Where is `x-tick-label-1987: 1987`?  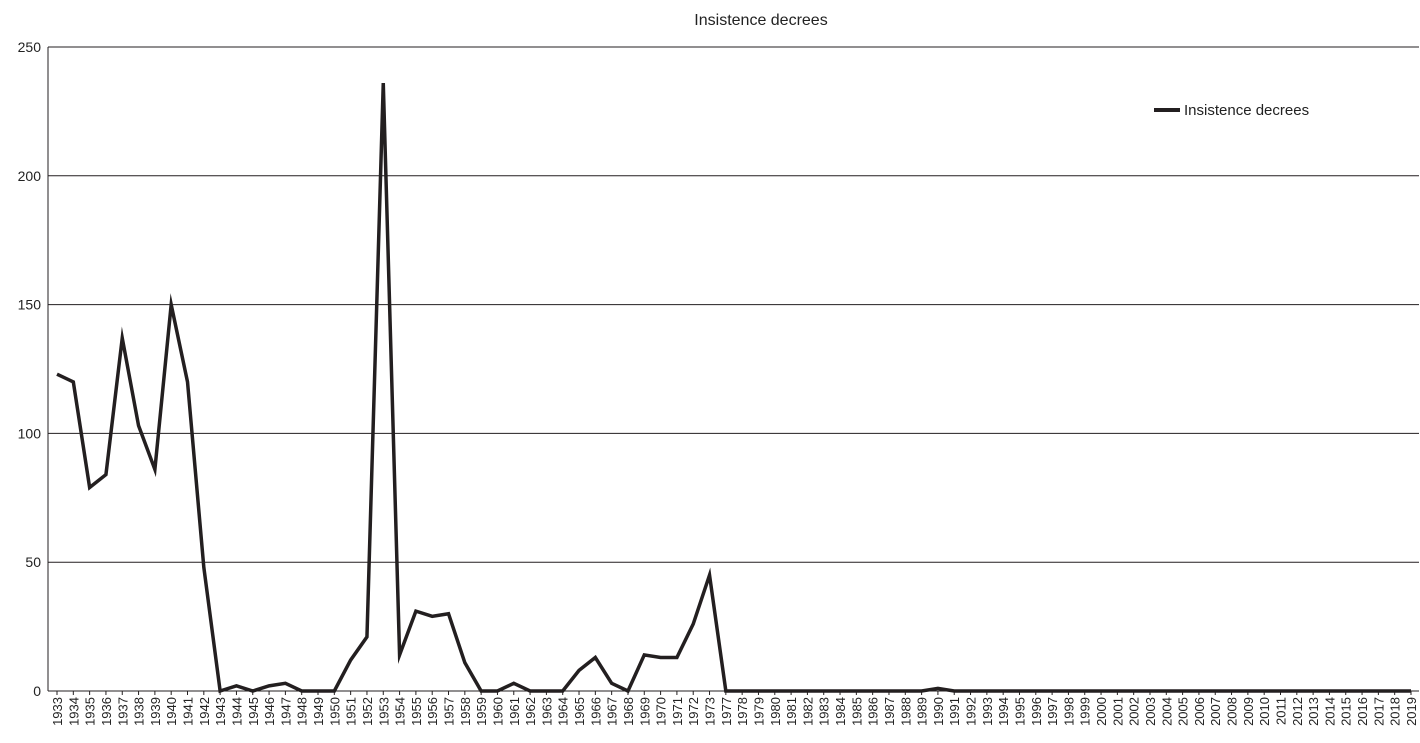 x-tick-label-1987: 1987 is located at coordinates (889, 711).